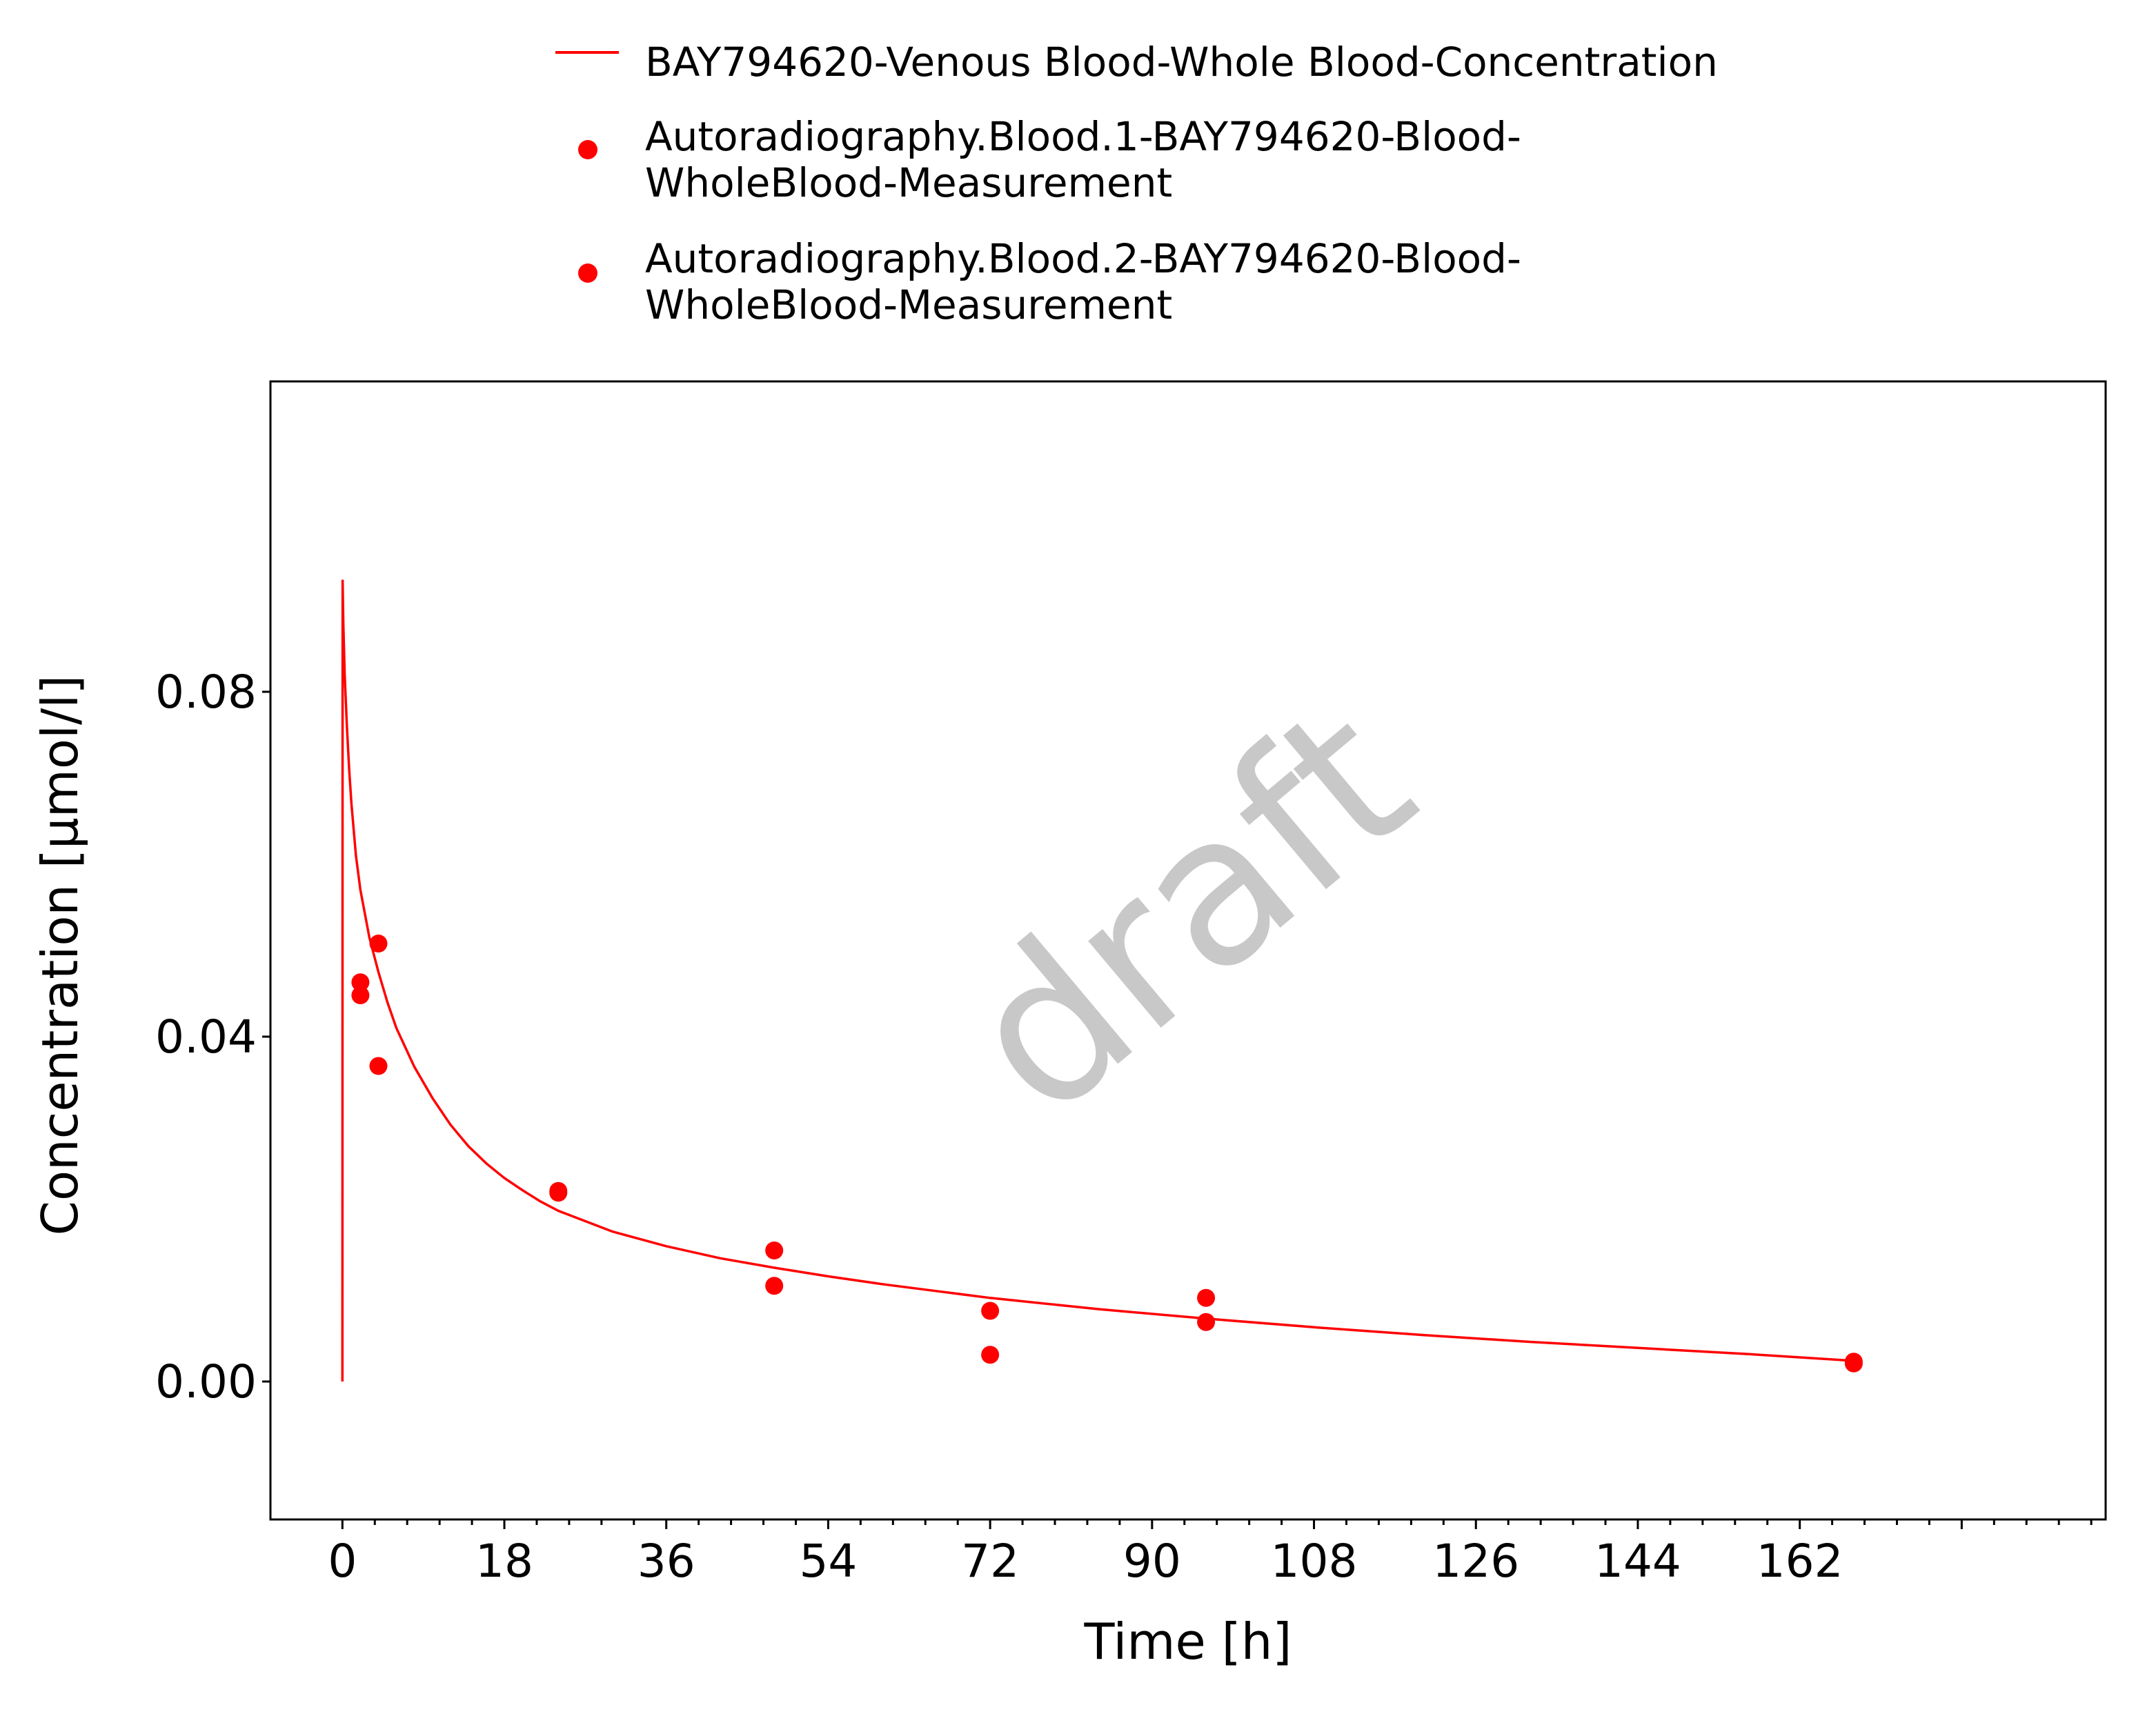 The image size is (2156, 1725). I want to click on x-tick-label: 162, so click(1800, 1562).